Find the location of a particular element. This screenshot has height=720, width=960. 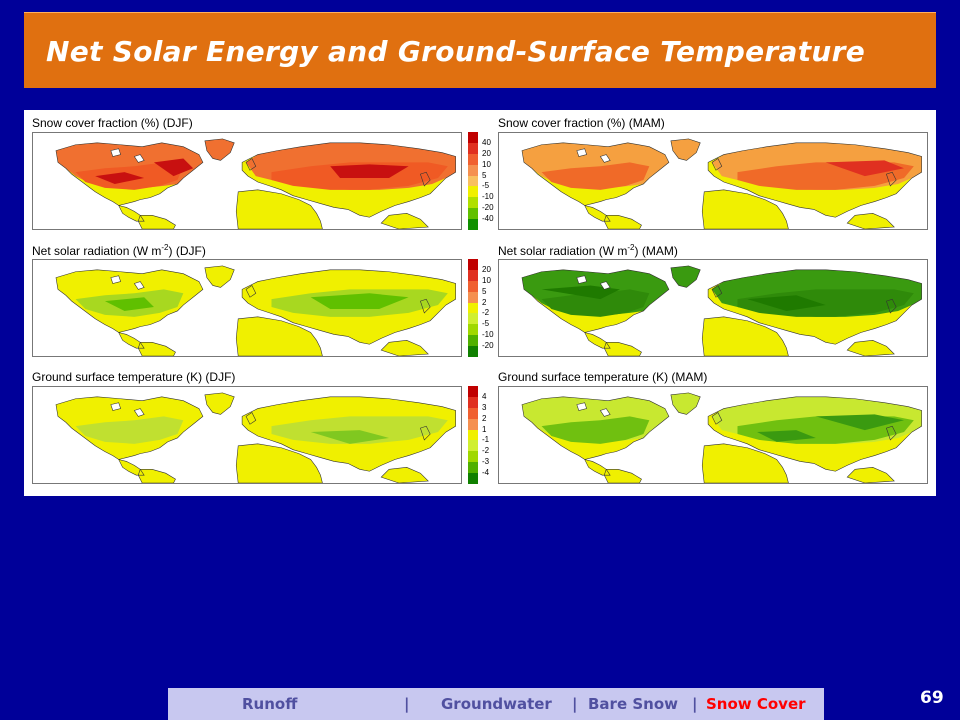

map-net-solar-mam is located at coordinates (713, 308).